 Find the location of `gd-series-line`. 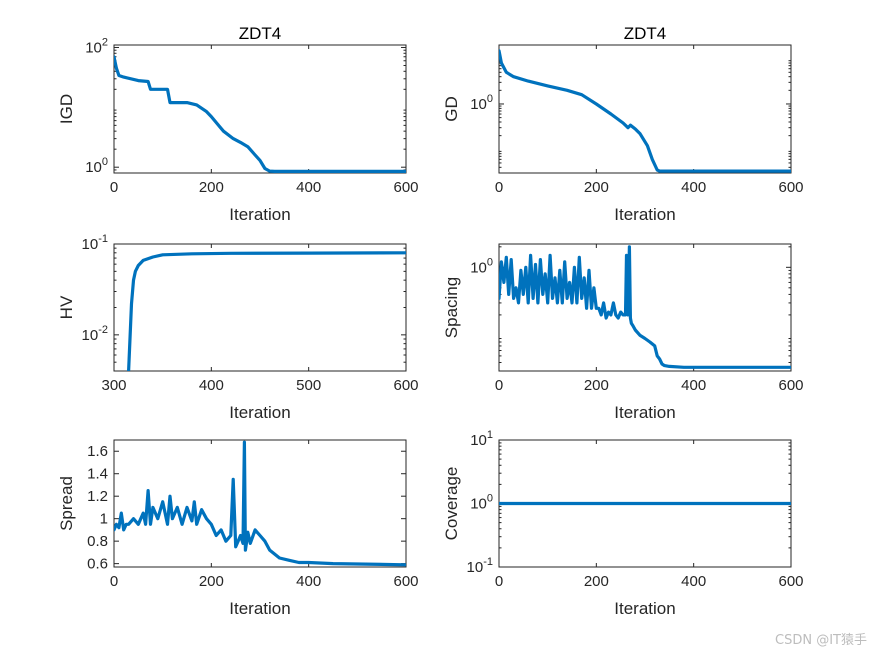

gd-series-line is located at coordinates (645, 111).